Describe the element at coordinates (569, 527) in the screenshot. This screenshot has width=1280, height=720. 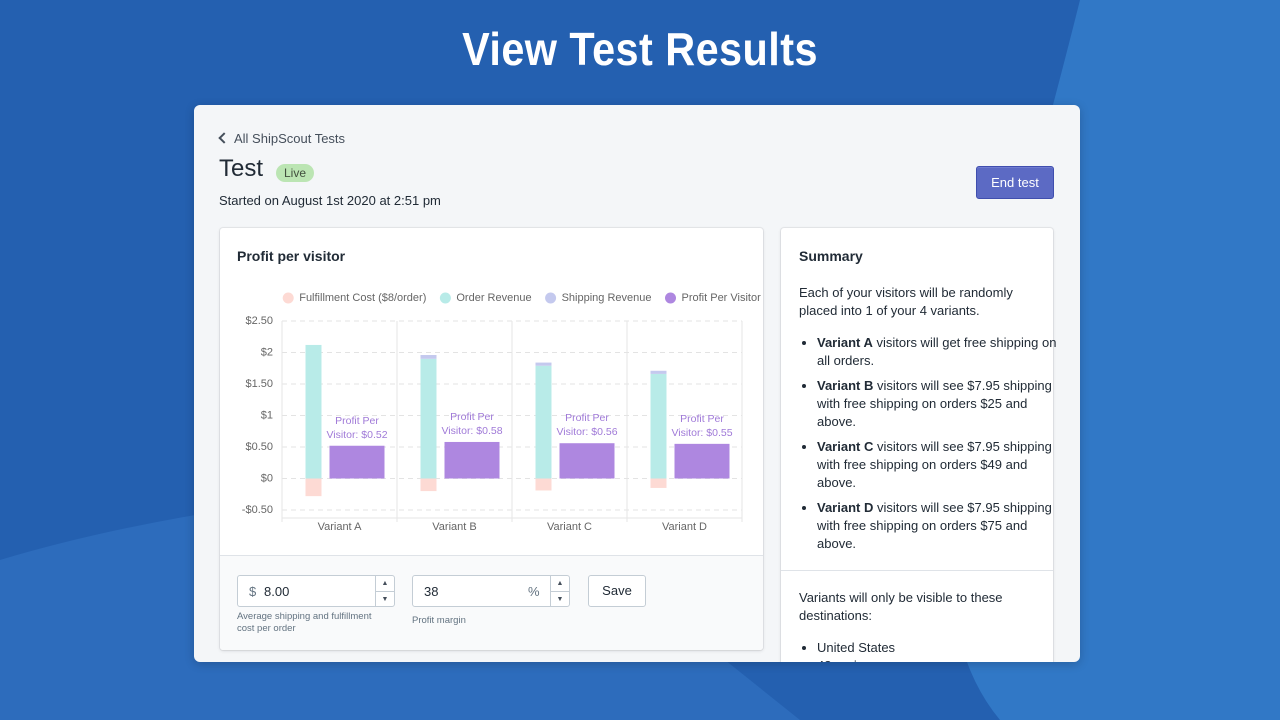
I see `x-tick-label: Variant C` at that location.